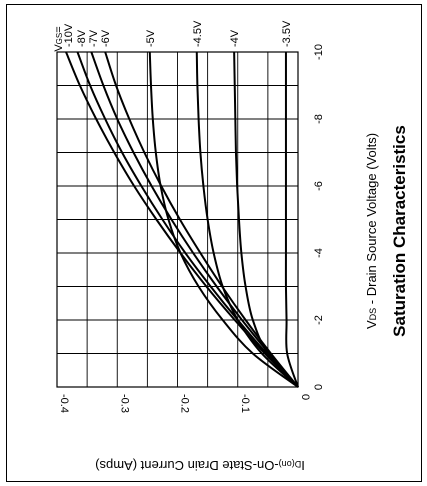 This screenshot has height=486, width=427. What do you see at coordinates (319, 253) in the screenshot?
I see `x-tick-label: -4` at bounding box center [319, 253].